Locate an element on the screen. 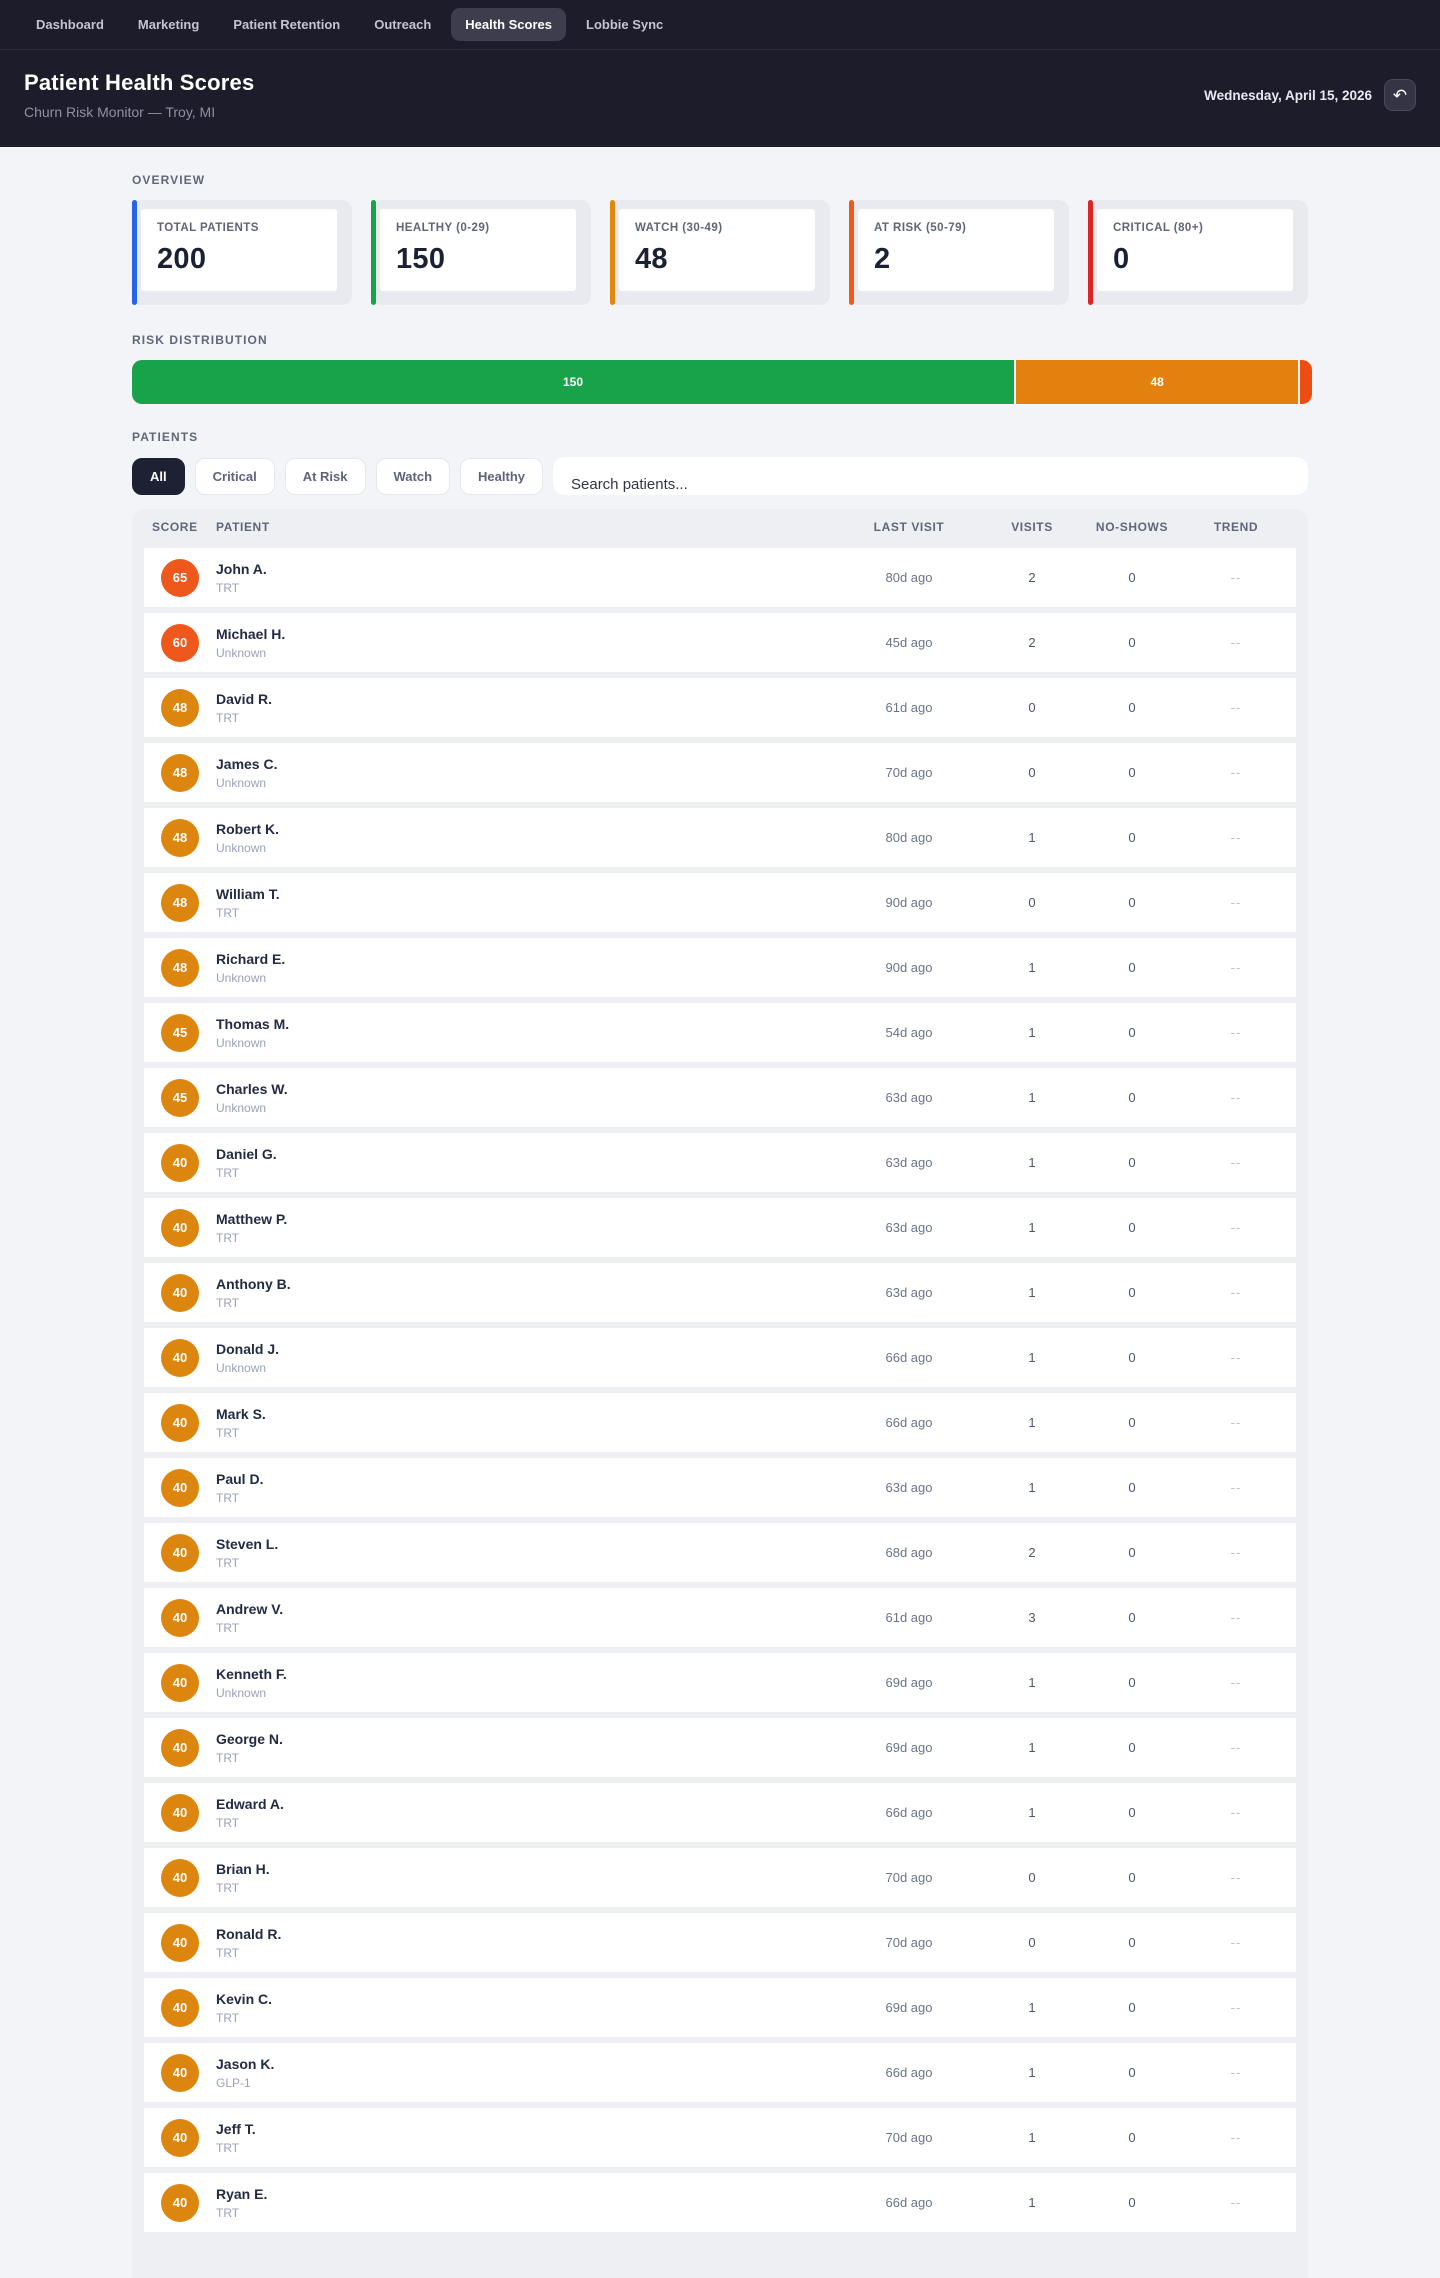 Image resolution: width=1440 pixels, height=2278 pixels. table-row: 40 Edward A. TRT 66d ago 1 0 -- is located at coordinates (720, 1812).